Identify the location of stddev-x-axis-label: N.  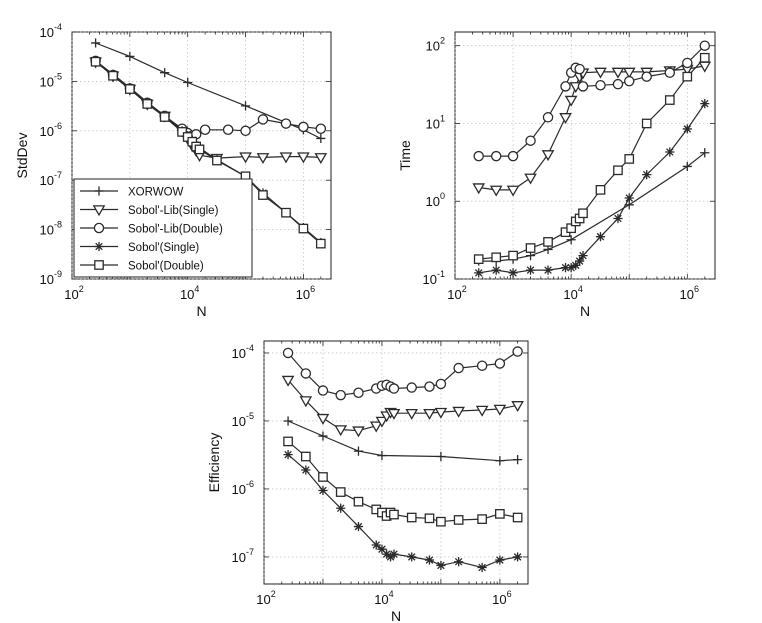
(201, 311).